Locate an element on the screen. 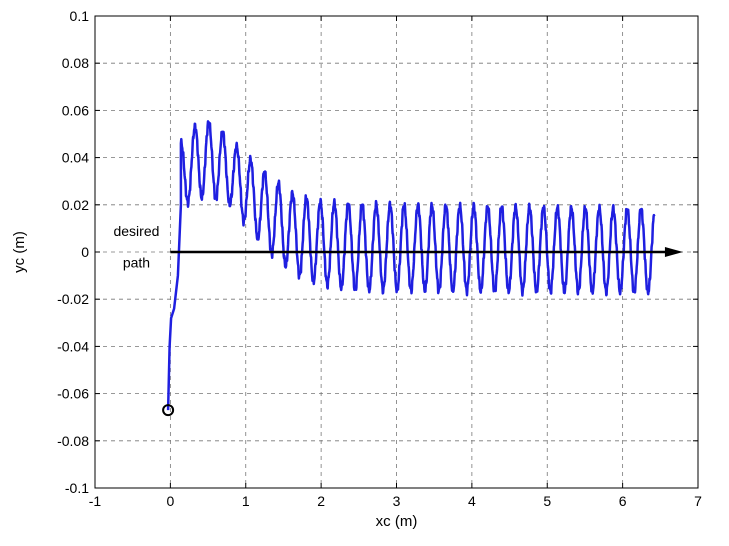 The width and height of the screenshot is (729, 546). y-tick-label: -0.02 is located at coordinates (73, 299).